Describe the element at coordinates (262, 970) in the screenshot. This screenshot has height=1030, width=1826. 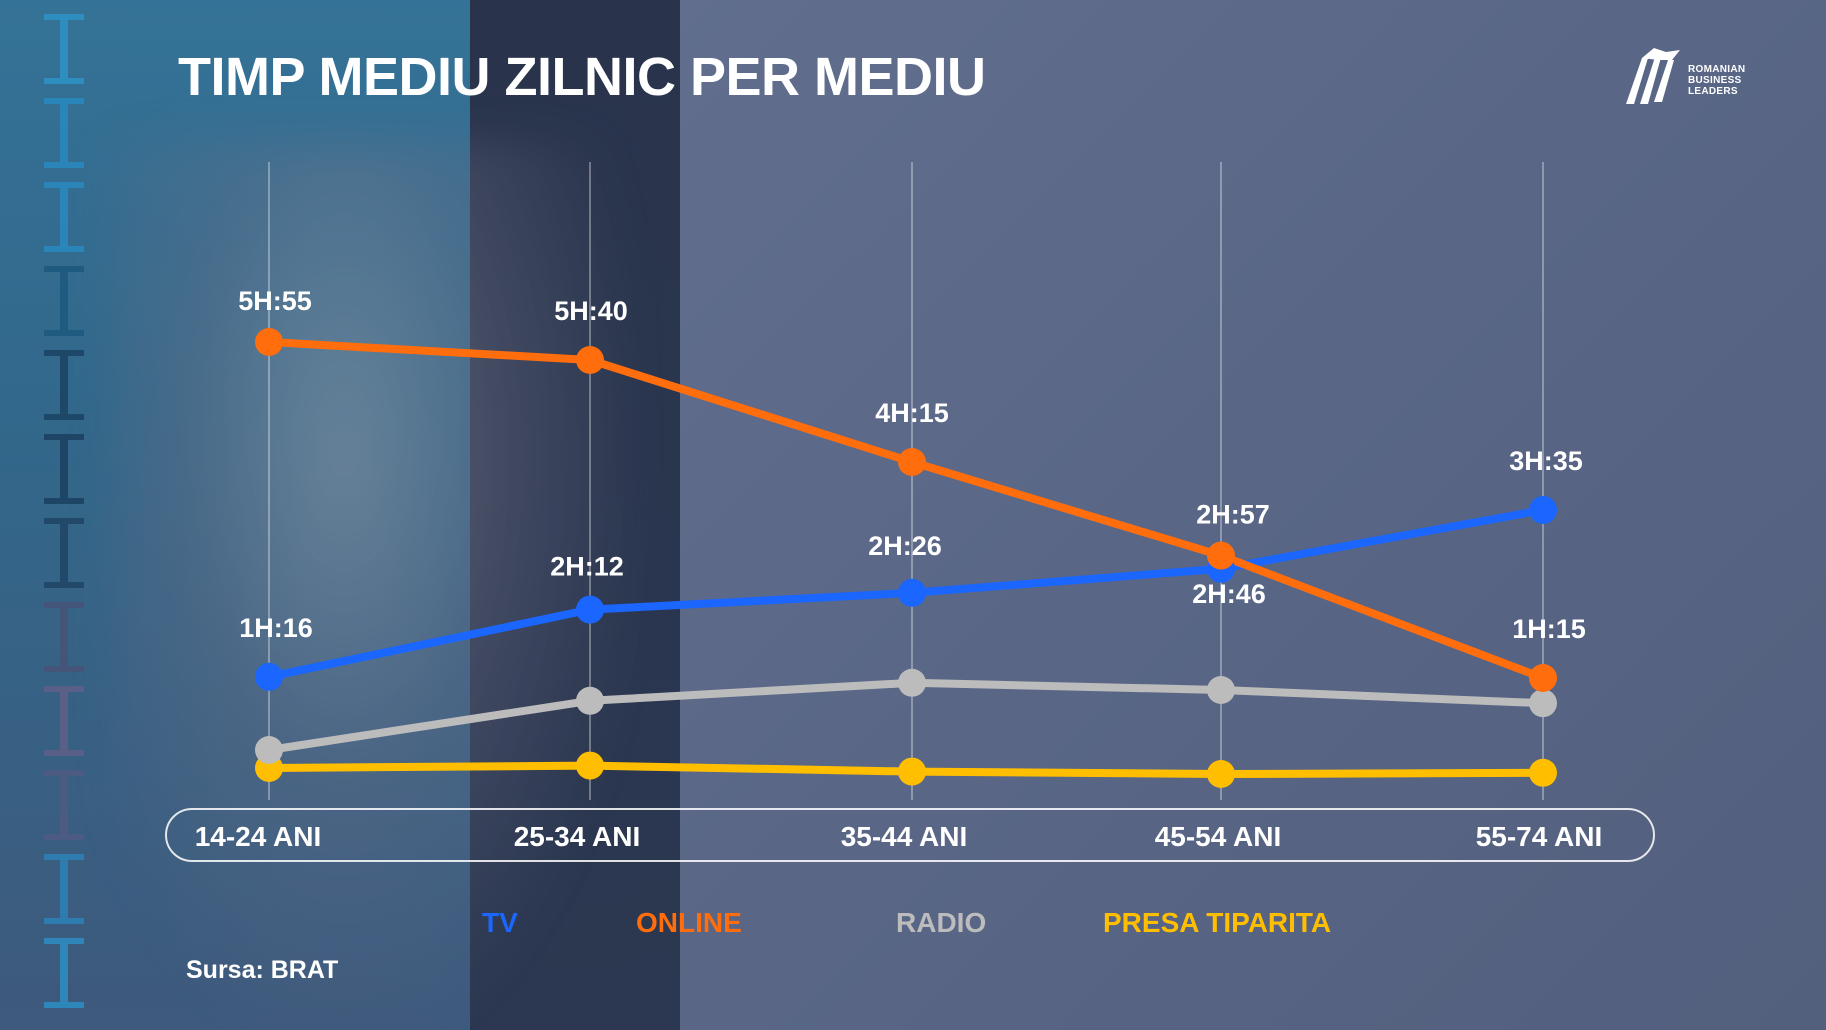
I see `source-note: Sursa: BRAT` at that location.